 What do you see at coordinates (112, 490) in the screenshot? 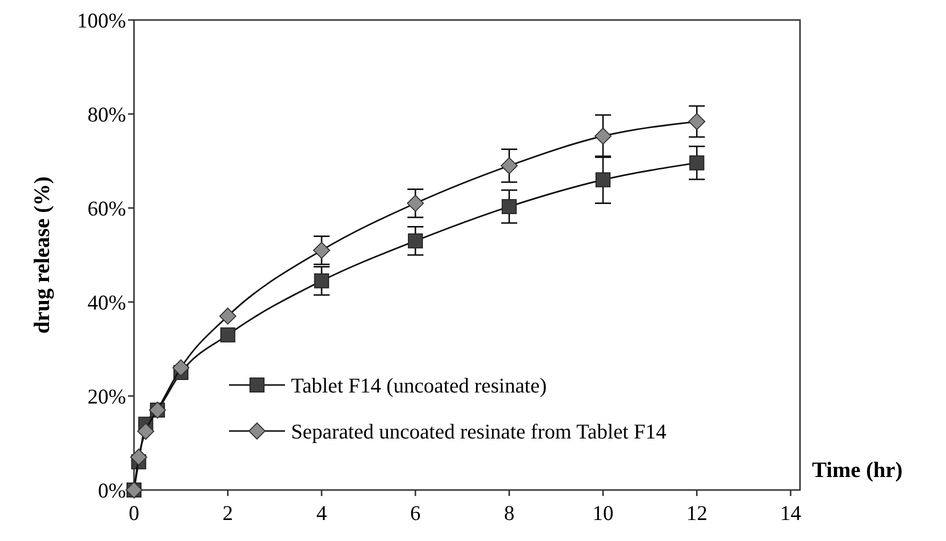
I see `y-tick-label: 0%` at bounding box center [112, 490].